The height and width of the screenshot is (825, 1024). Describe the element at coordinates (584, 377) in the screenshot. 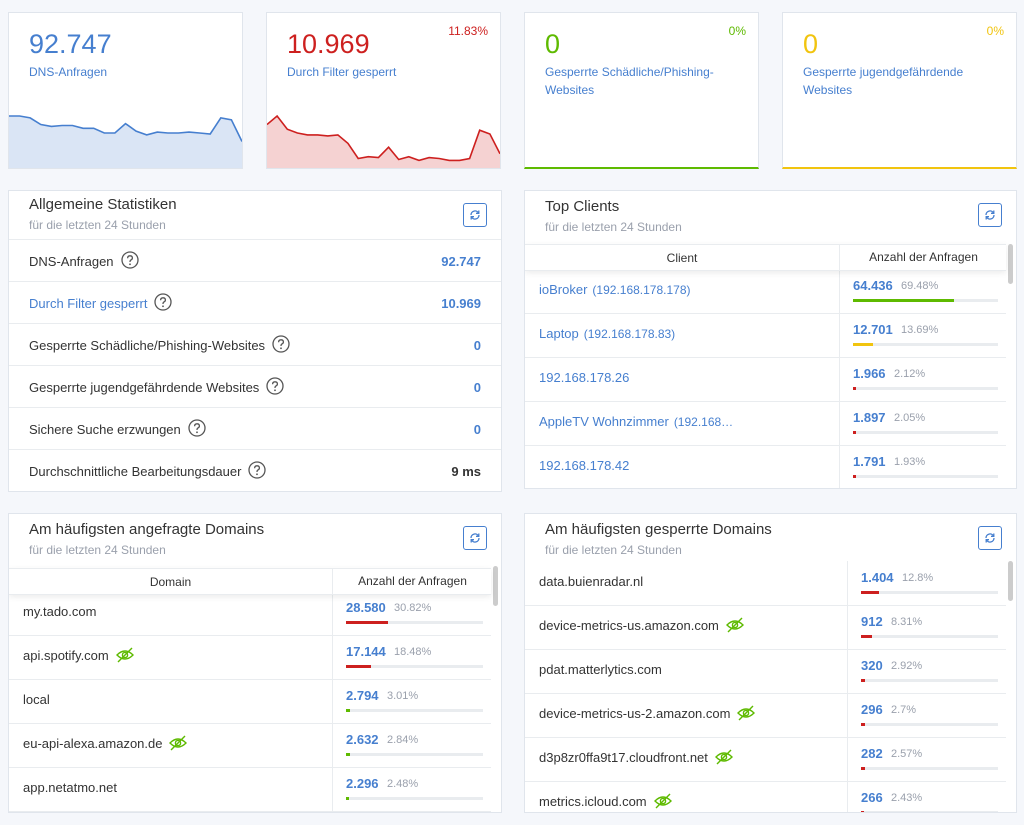

I see `name-text: 192.168.178.26` at that location.